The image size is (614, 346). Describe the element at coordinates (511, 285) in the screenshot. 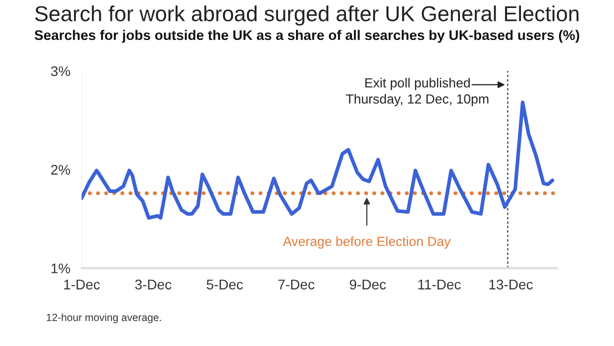

I see `x-tick-label: 13-Dec` at that location.